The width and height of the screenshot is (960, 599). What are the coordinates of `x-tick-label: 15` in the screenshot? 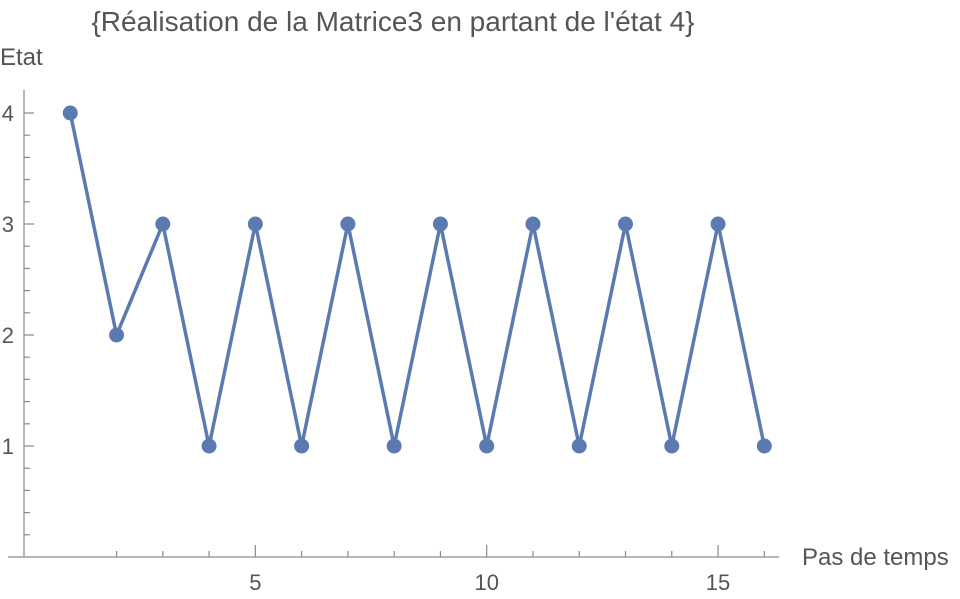 It's located at (718, 582).